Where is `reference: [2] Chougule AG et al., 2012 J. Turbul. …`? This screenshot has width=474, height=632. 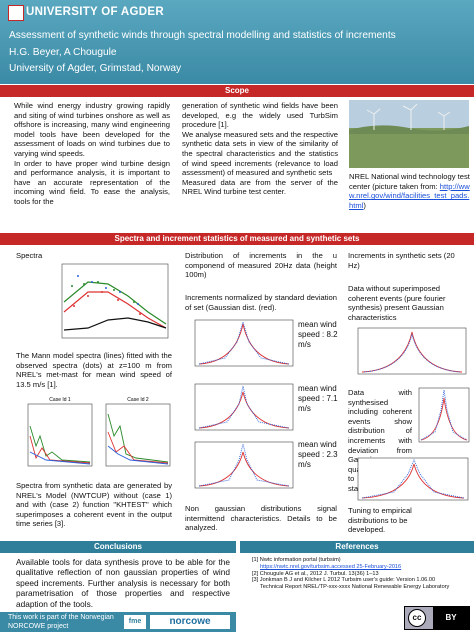
reference: [2] Chougule AG et al., 2012 J. Turbul. … is located at coordinates (315, 573).